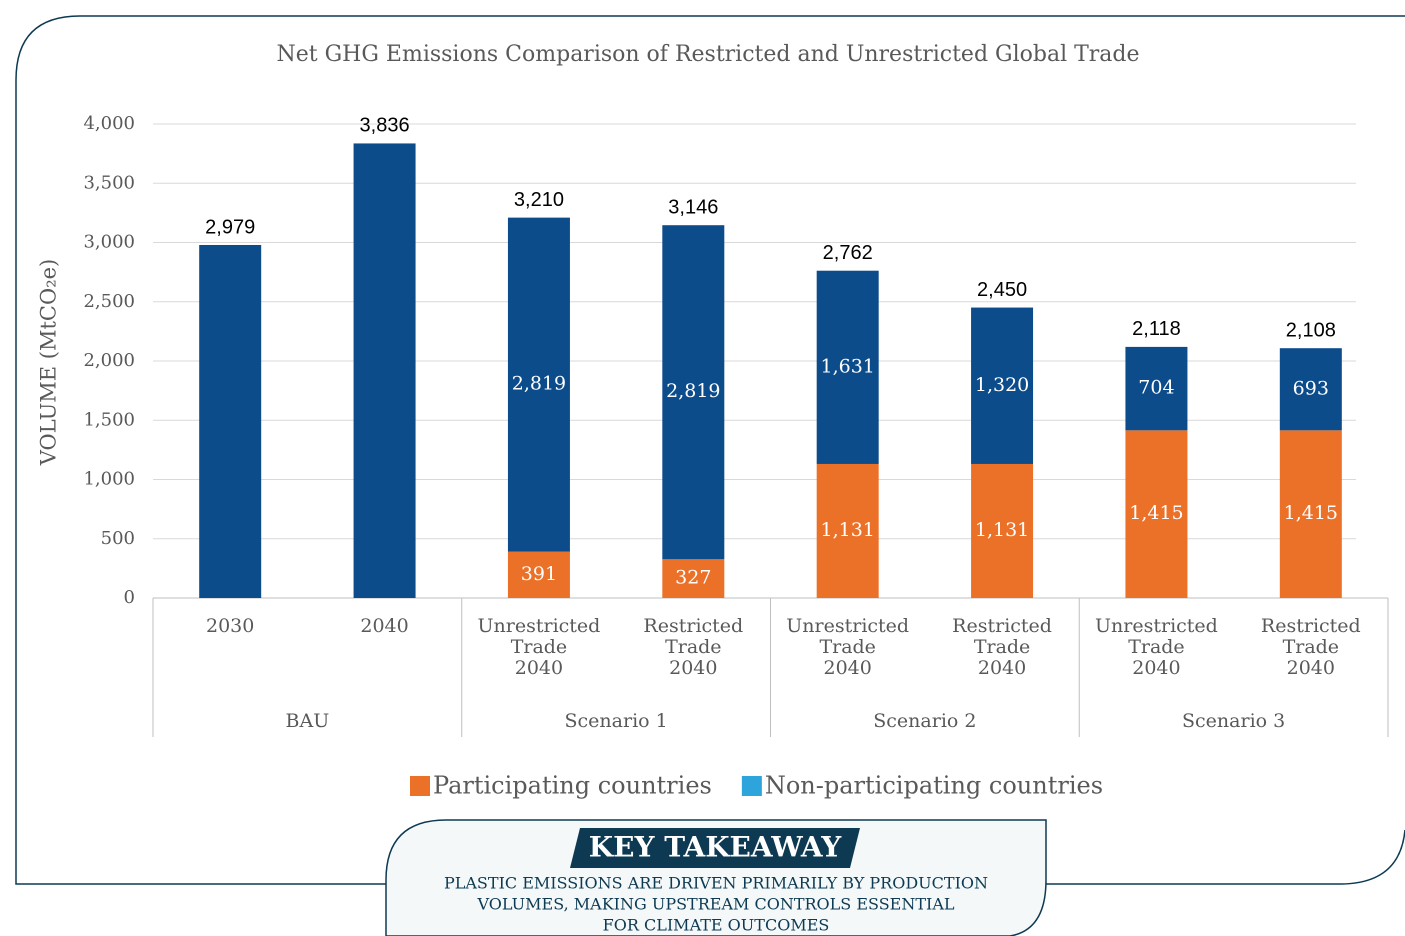 Image resolution: width=1405 pixels, height=936 pixels. What do you see at coordinates (934, 786) in the screenshot?
I see `legend-label: Non-participating countries` at bounding box center [934, 786].